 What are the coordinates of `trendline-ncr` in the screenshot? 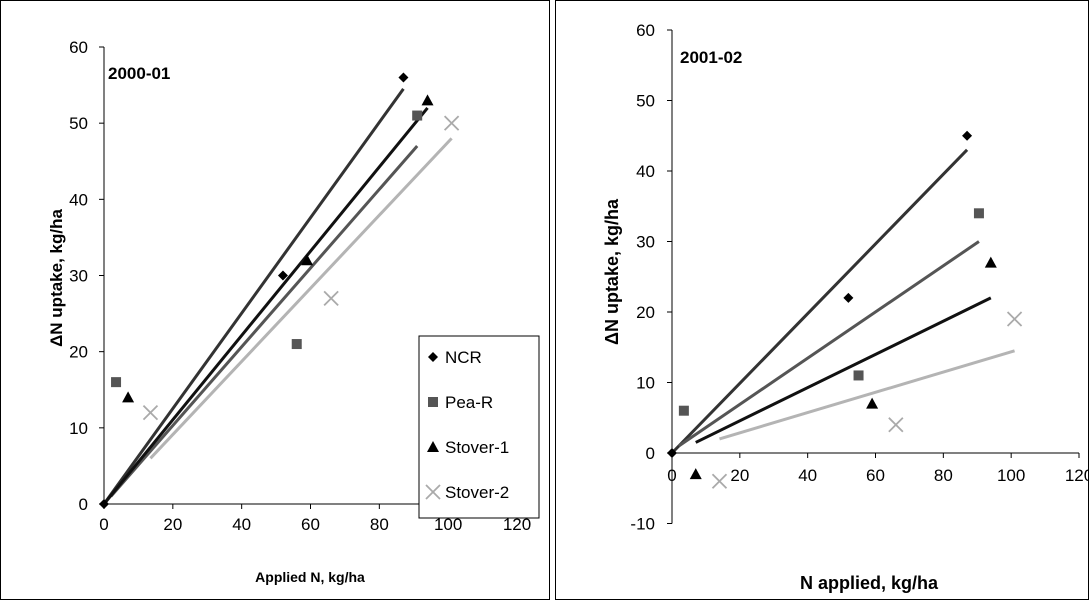 It's located at (819, 301).